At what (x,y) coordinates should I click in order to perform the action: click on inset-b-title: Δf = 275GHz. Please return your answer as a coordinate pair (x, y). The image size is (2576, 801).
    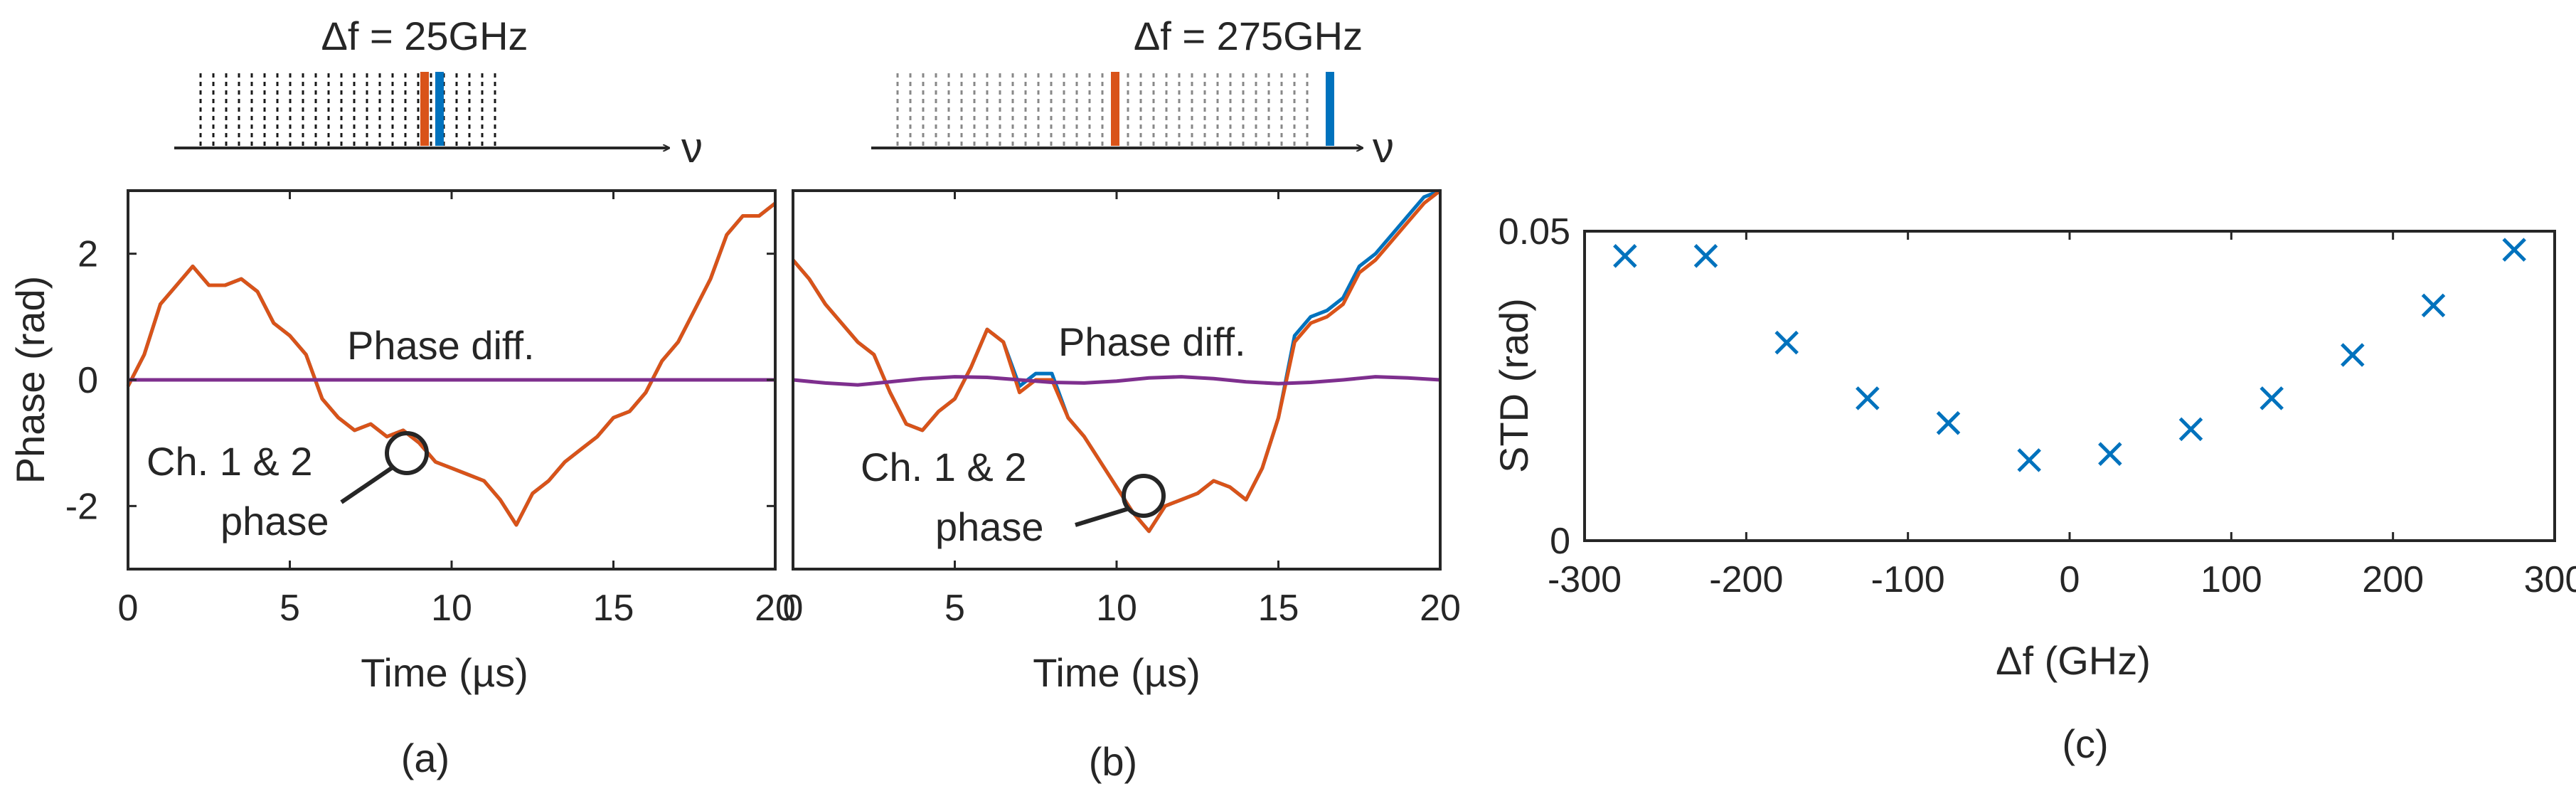
    Looking at the image, I should click on (1248, 36).